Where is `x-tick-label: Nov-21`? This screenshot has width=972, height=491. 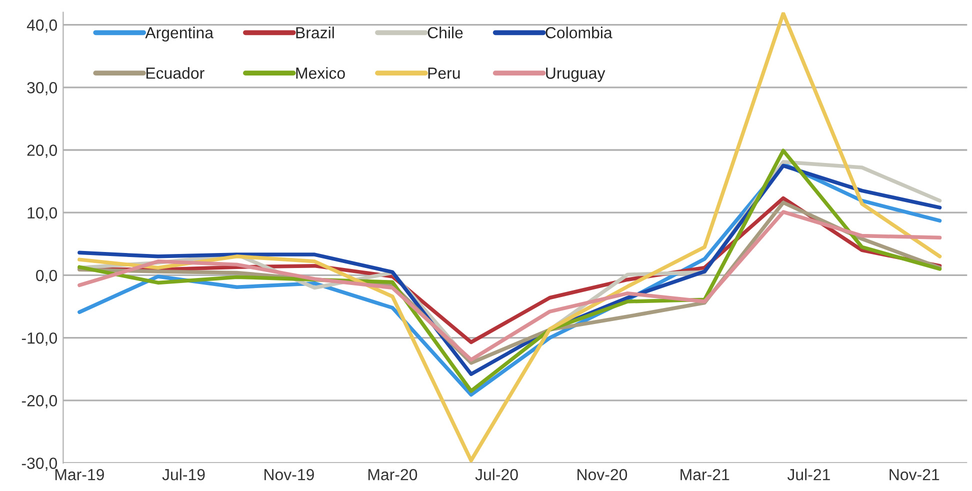
x-tick-label: Nov-21 is located at coordinates (915, 474).